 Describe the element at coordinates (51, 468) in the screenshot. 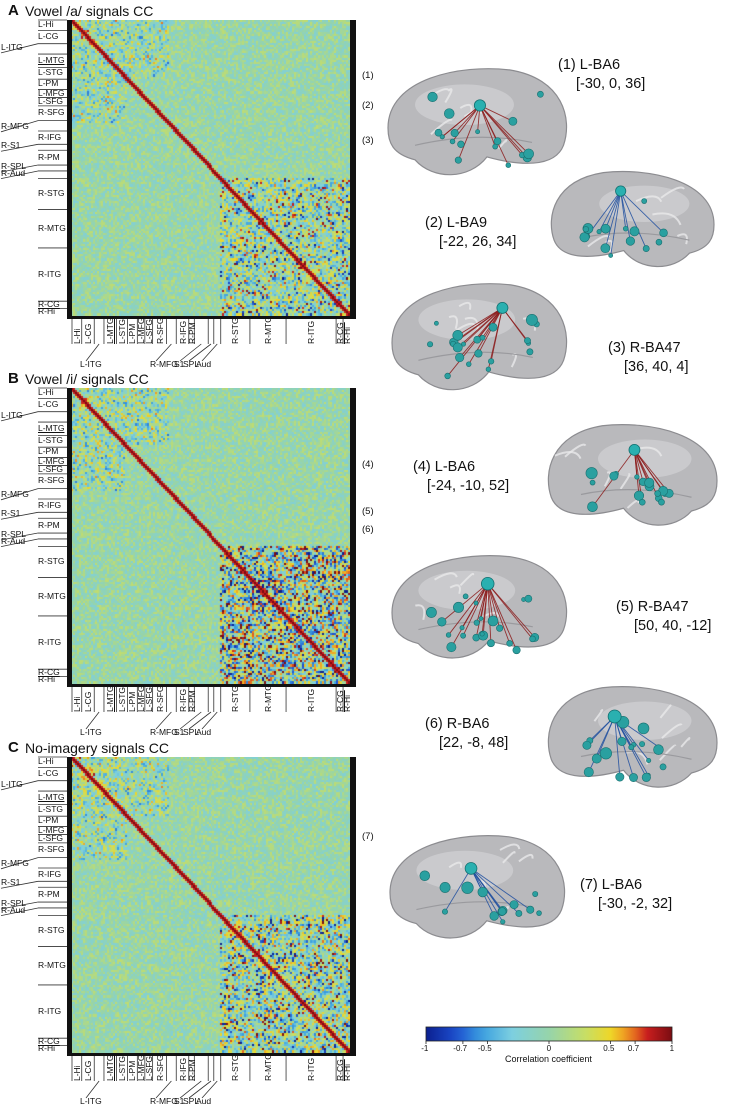

I see `row-label: L-SFG` at that location.